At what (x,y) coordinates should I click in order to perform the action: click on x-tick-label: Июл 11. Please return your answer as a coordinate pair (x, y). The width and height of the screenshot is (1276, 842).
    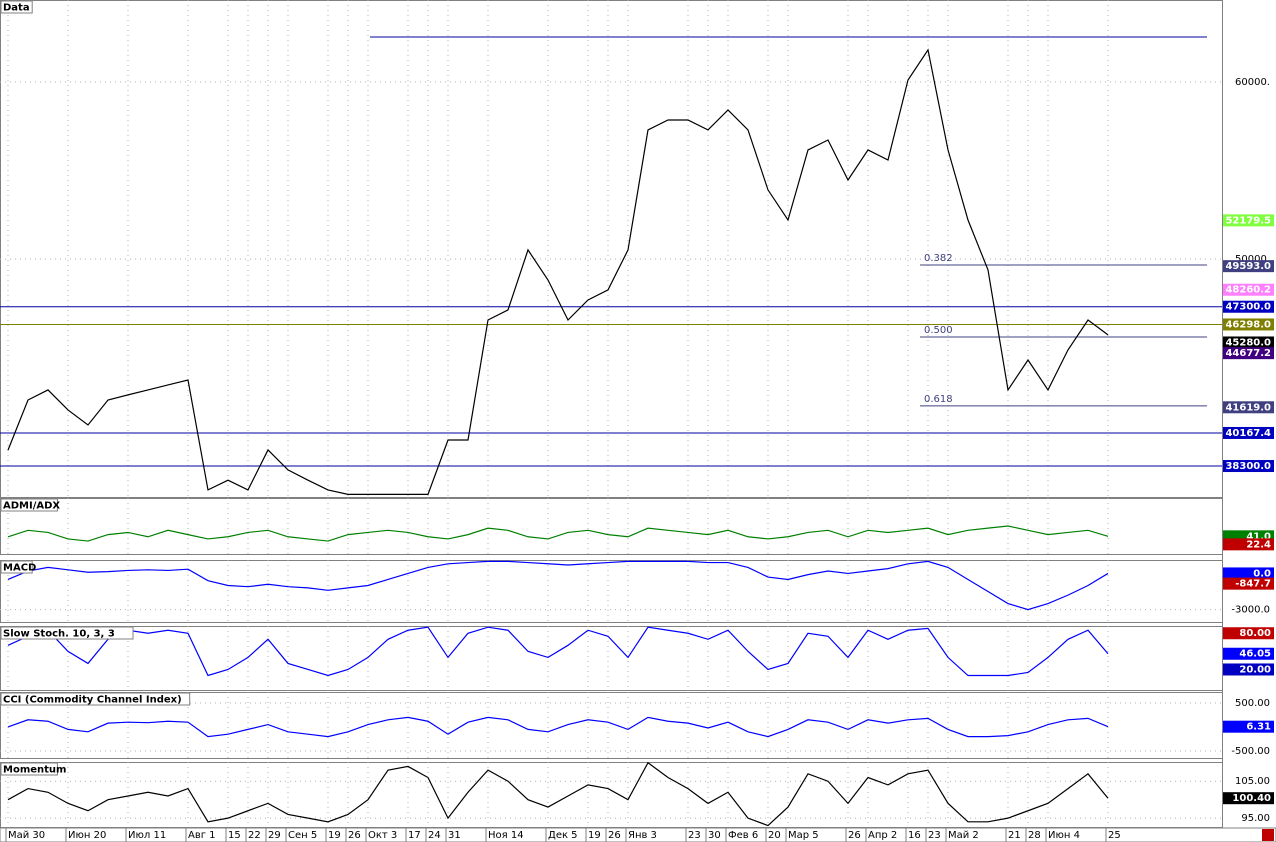
    Looking at the image, I should click on (147, 835).